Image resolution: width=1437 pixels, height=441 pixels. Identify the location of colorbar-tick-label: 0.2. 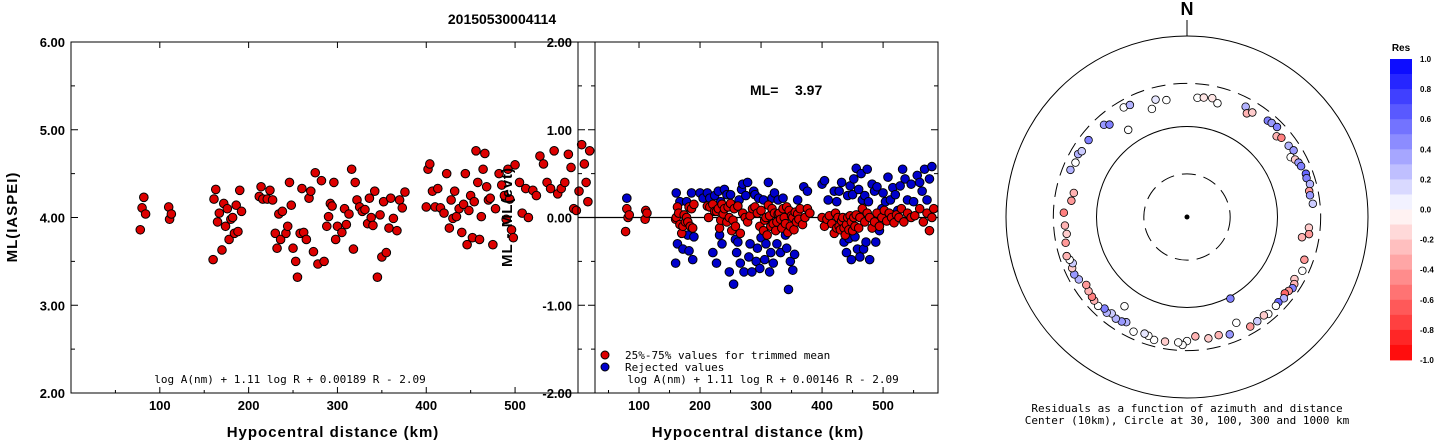
(1426, 179).